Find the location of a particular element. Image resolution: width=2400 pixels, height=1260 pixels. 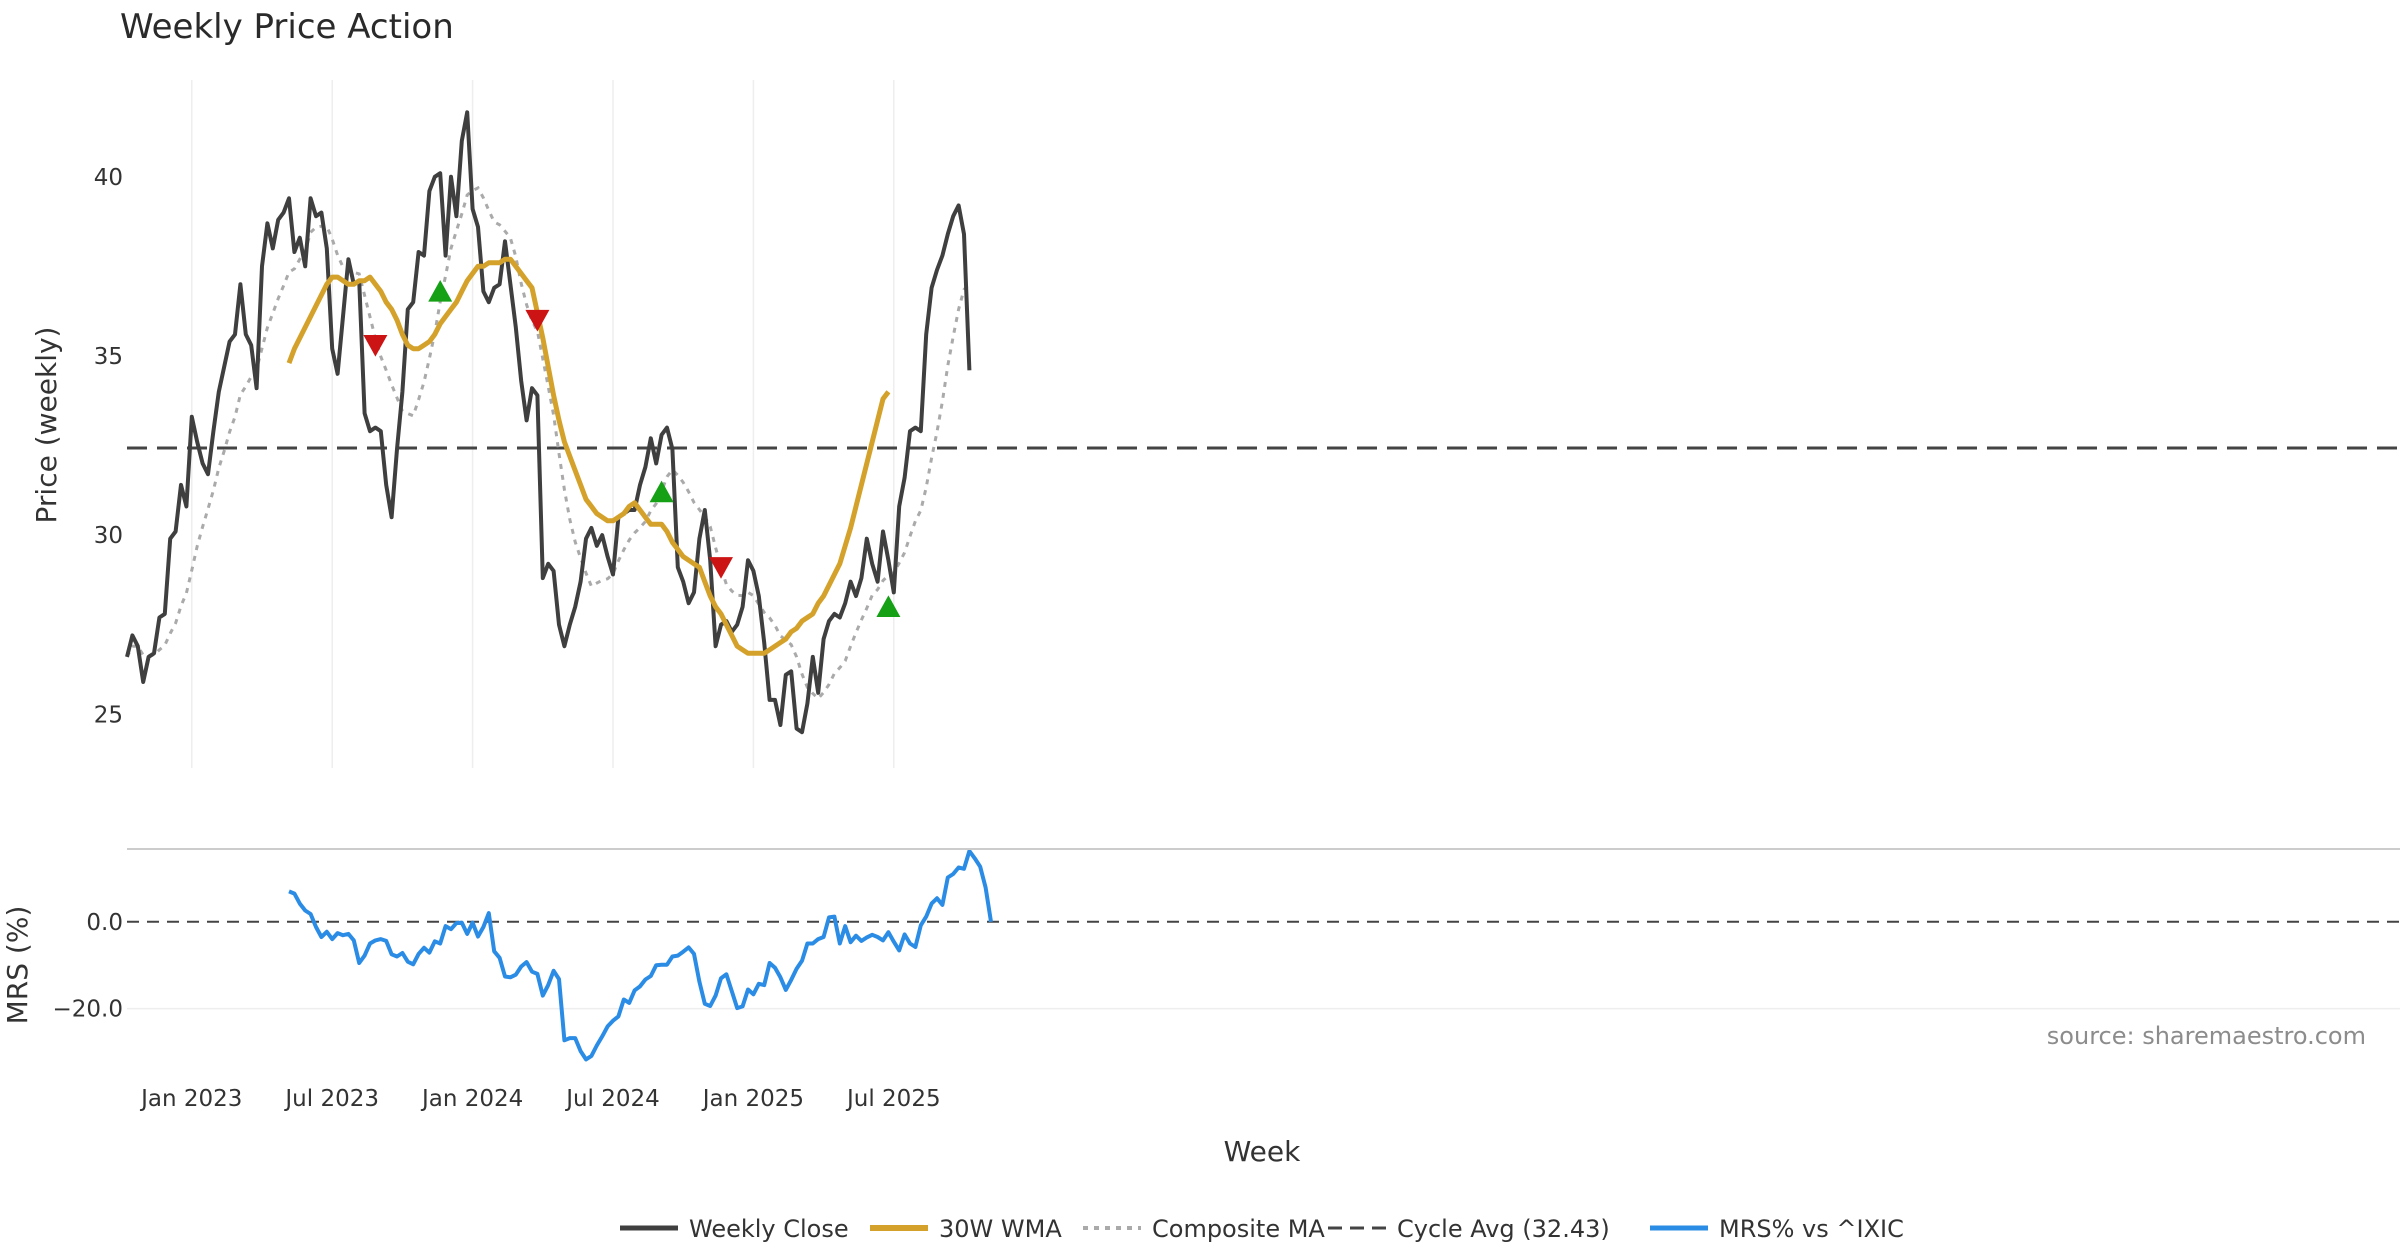

x-tick-label: Jan 2025 is located at coordinates (752, 1099).